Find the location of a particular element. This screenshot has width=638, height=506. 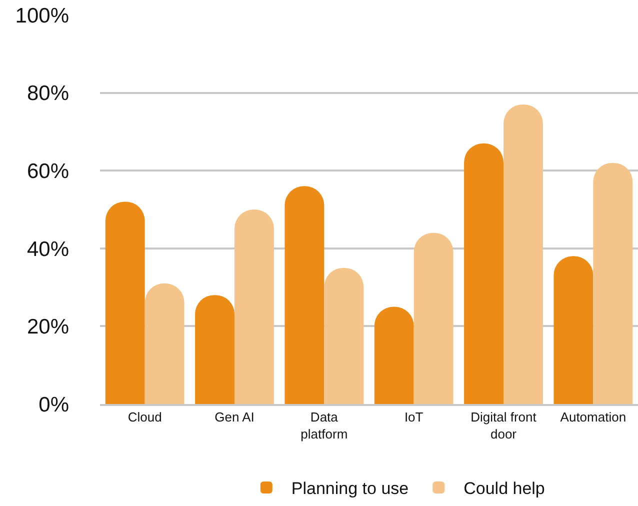

x-tick-label: Digital front door is located at coordinates (503, 425).